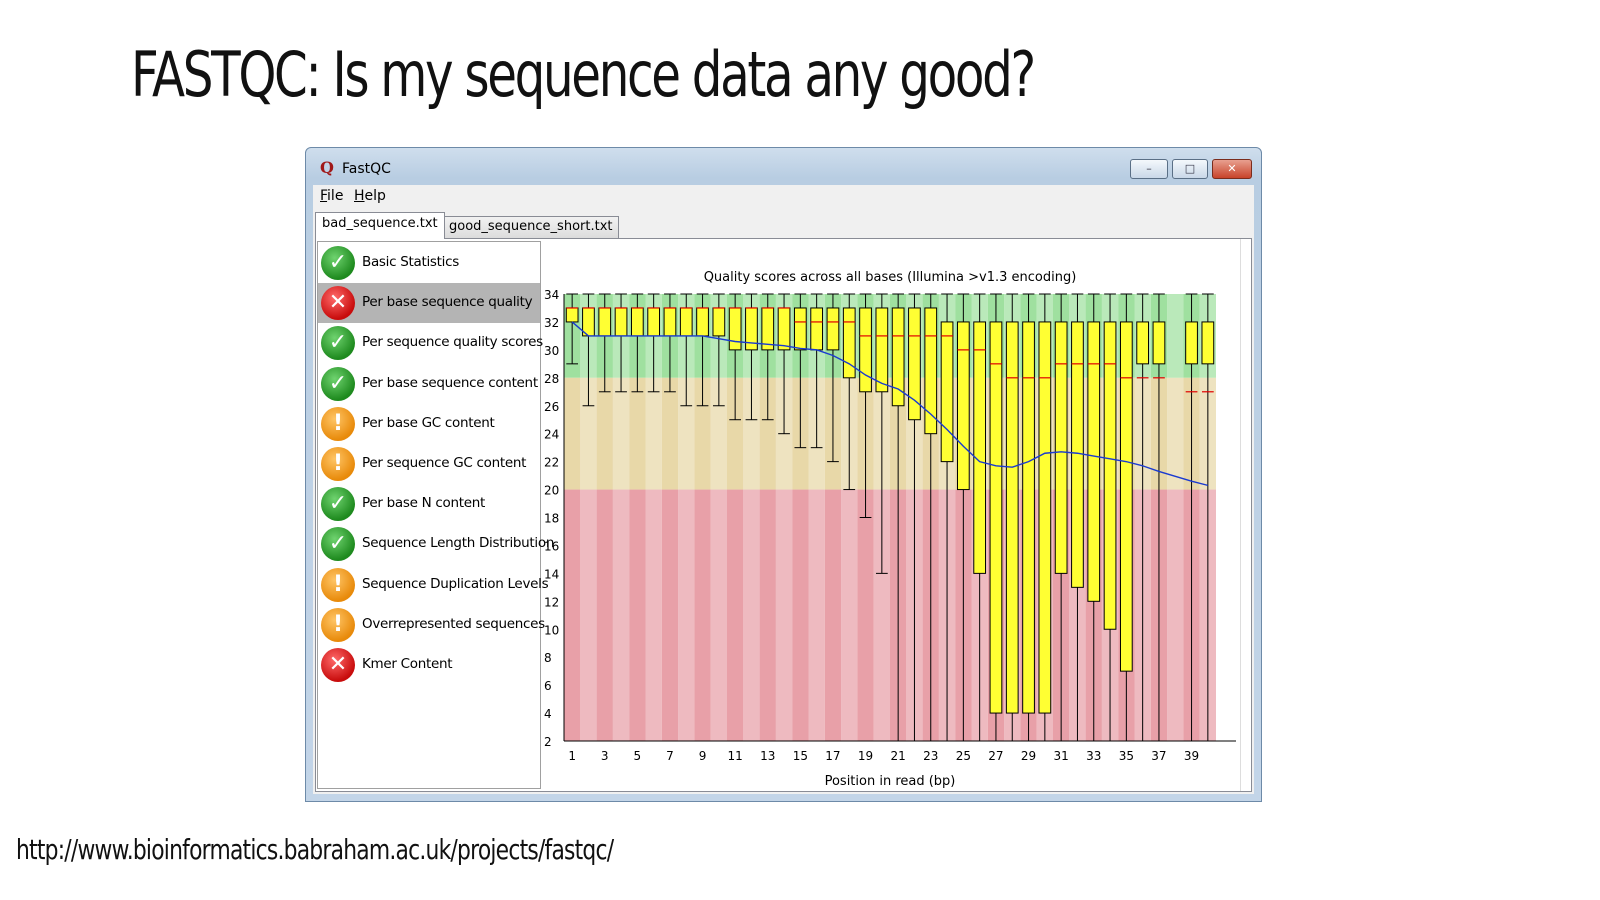 The width and height of the screenshot is (1600, 900). I want to click on module-item: ! Overrepresented sequences, so click(431, 625).